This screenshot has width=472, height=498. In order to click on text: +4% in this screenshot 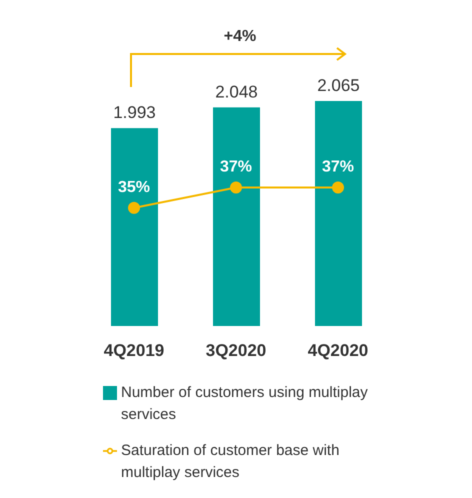, I will do `click(240, 37)`.